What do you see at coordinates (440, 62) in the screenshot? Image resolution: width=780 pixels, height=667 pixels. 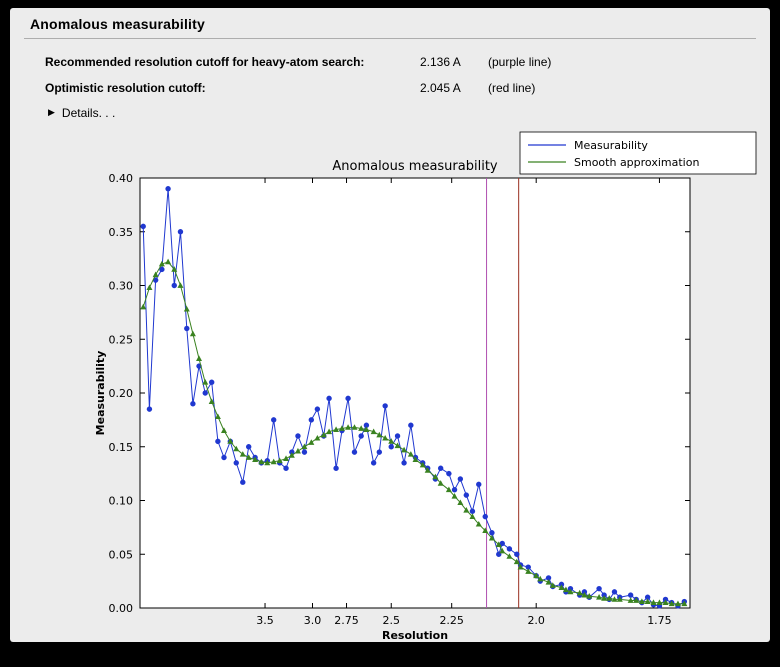 I see `recommended-cutoff-value: 2.136 A` at bounding box center [440, 62].